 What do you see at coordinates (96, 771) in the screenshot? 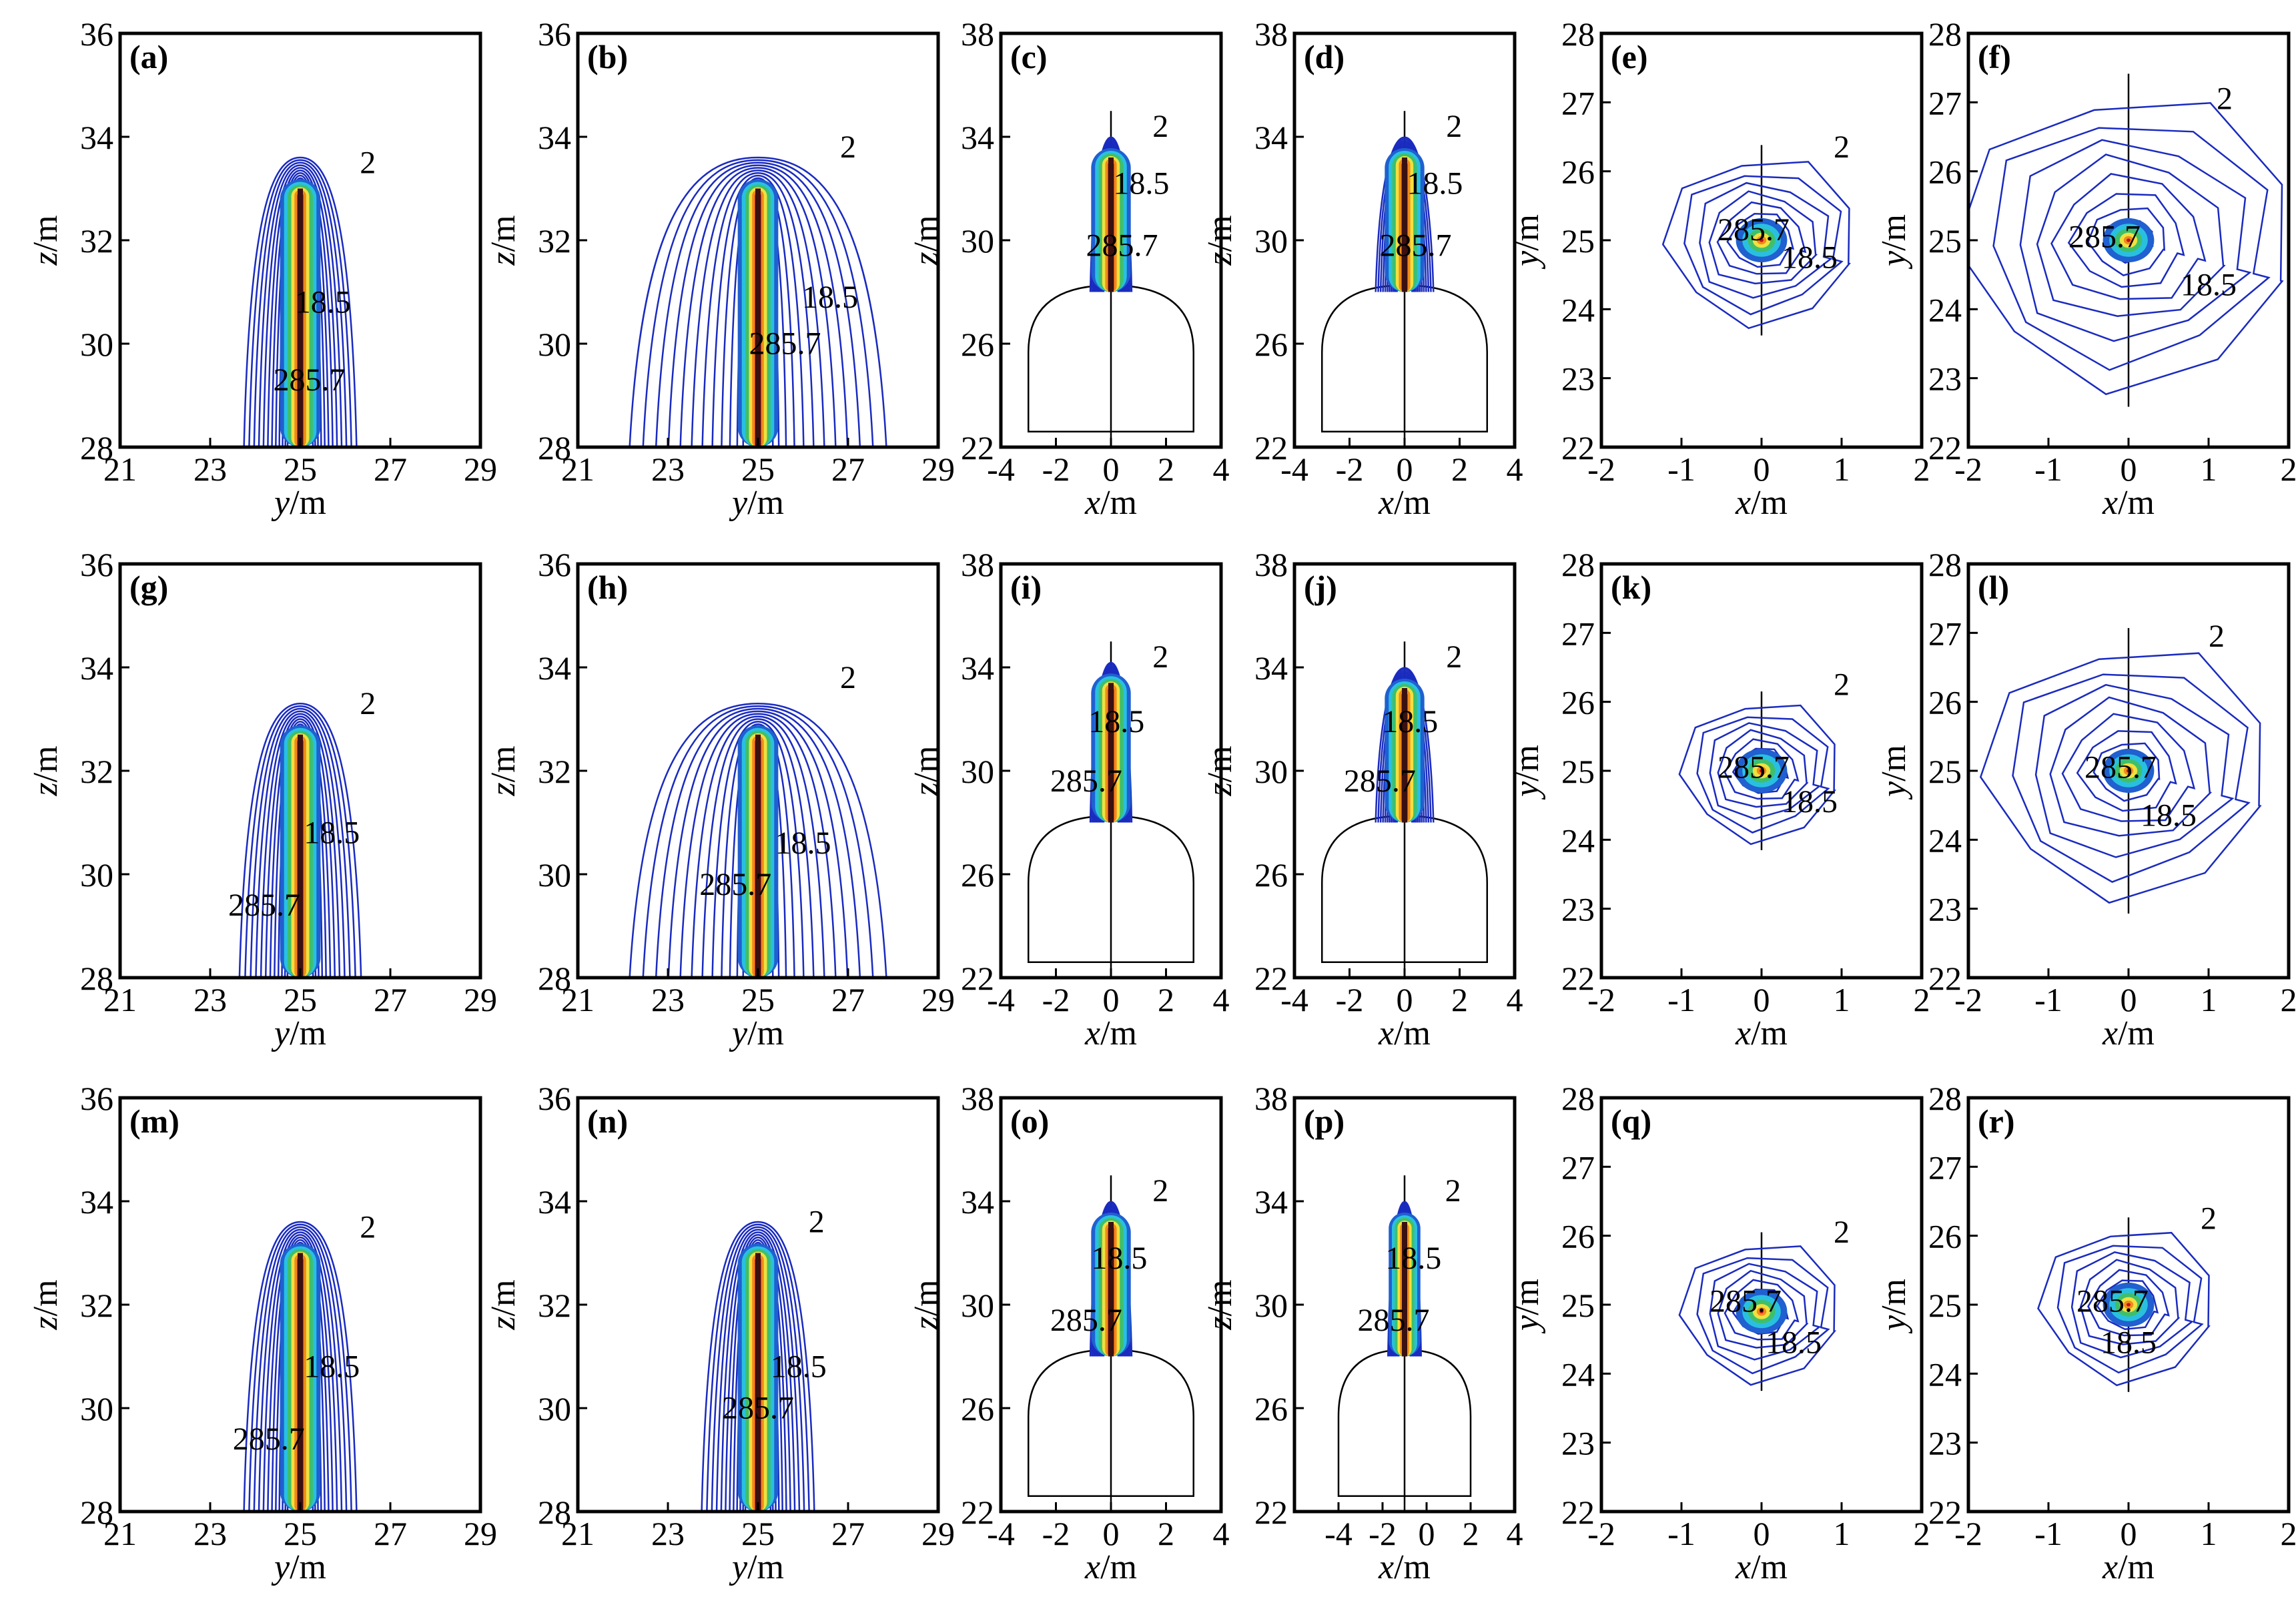
I see `y-tick-label: 32` at bounding box center [96, 771].